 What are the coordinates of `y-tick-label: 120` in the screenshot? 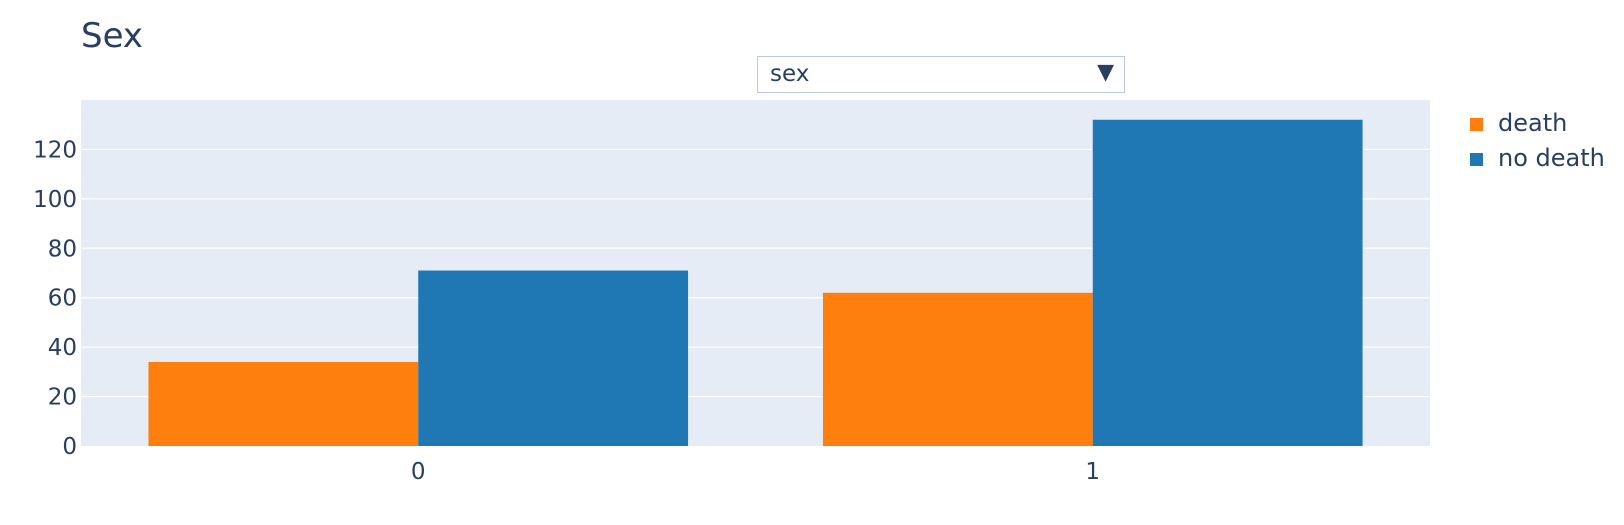 It's located at (55, 150).